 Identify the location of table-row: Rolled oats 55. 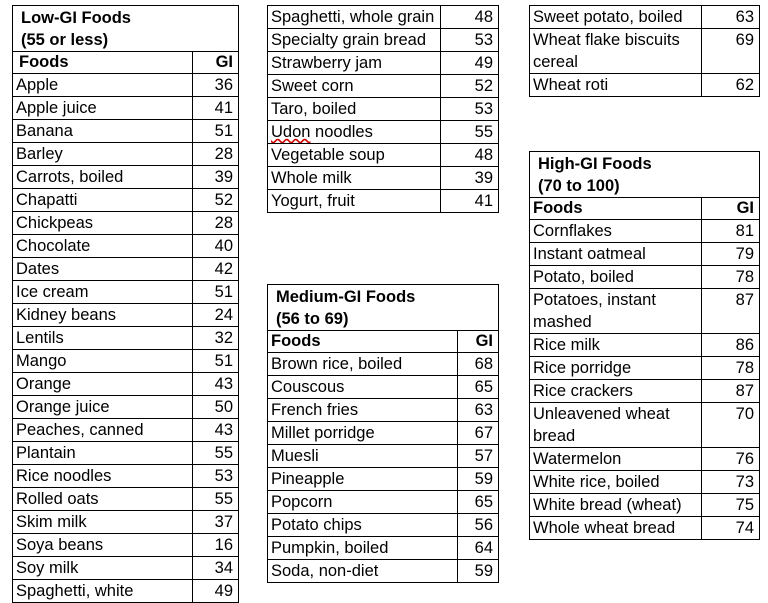
(126, 499).